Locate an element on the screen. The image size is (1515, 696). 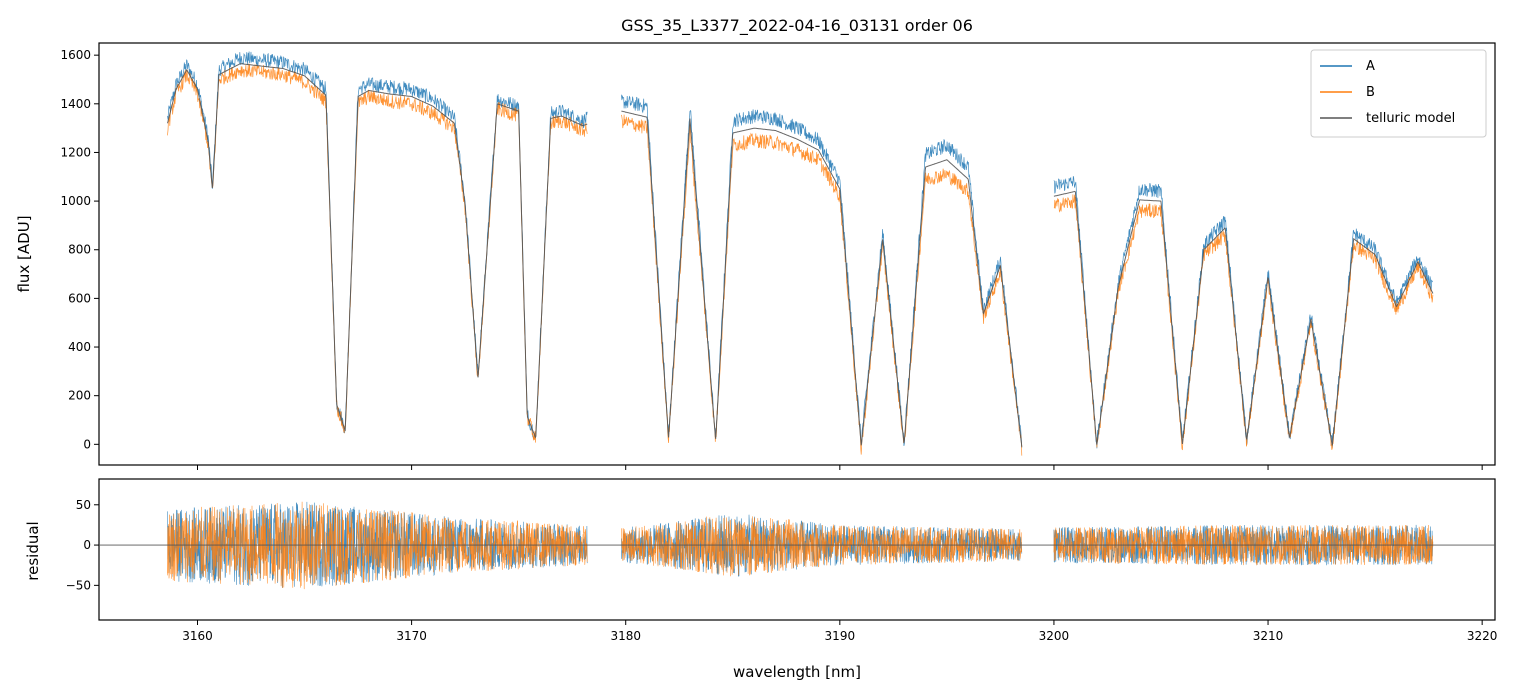
residual-x-tick-label: 3190 is located at coordinates (840, 636).